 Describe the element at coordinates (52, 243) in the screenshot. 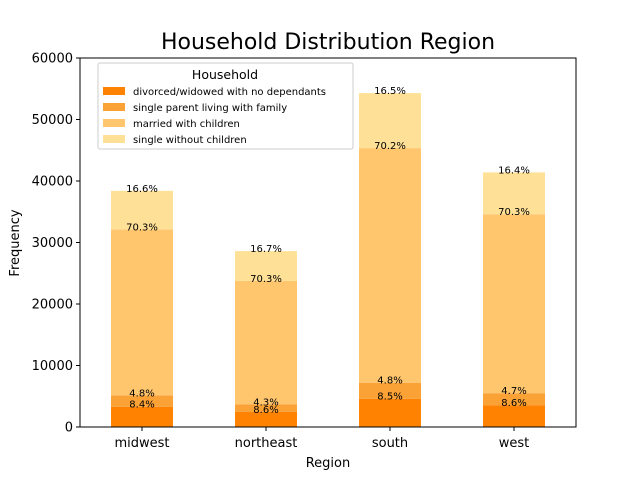

I see `y-tick-label: 30000` at that location.